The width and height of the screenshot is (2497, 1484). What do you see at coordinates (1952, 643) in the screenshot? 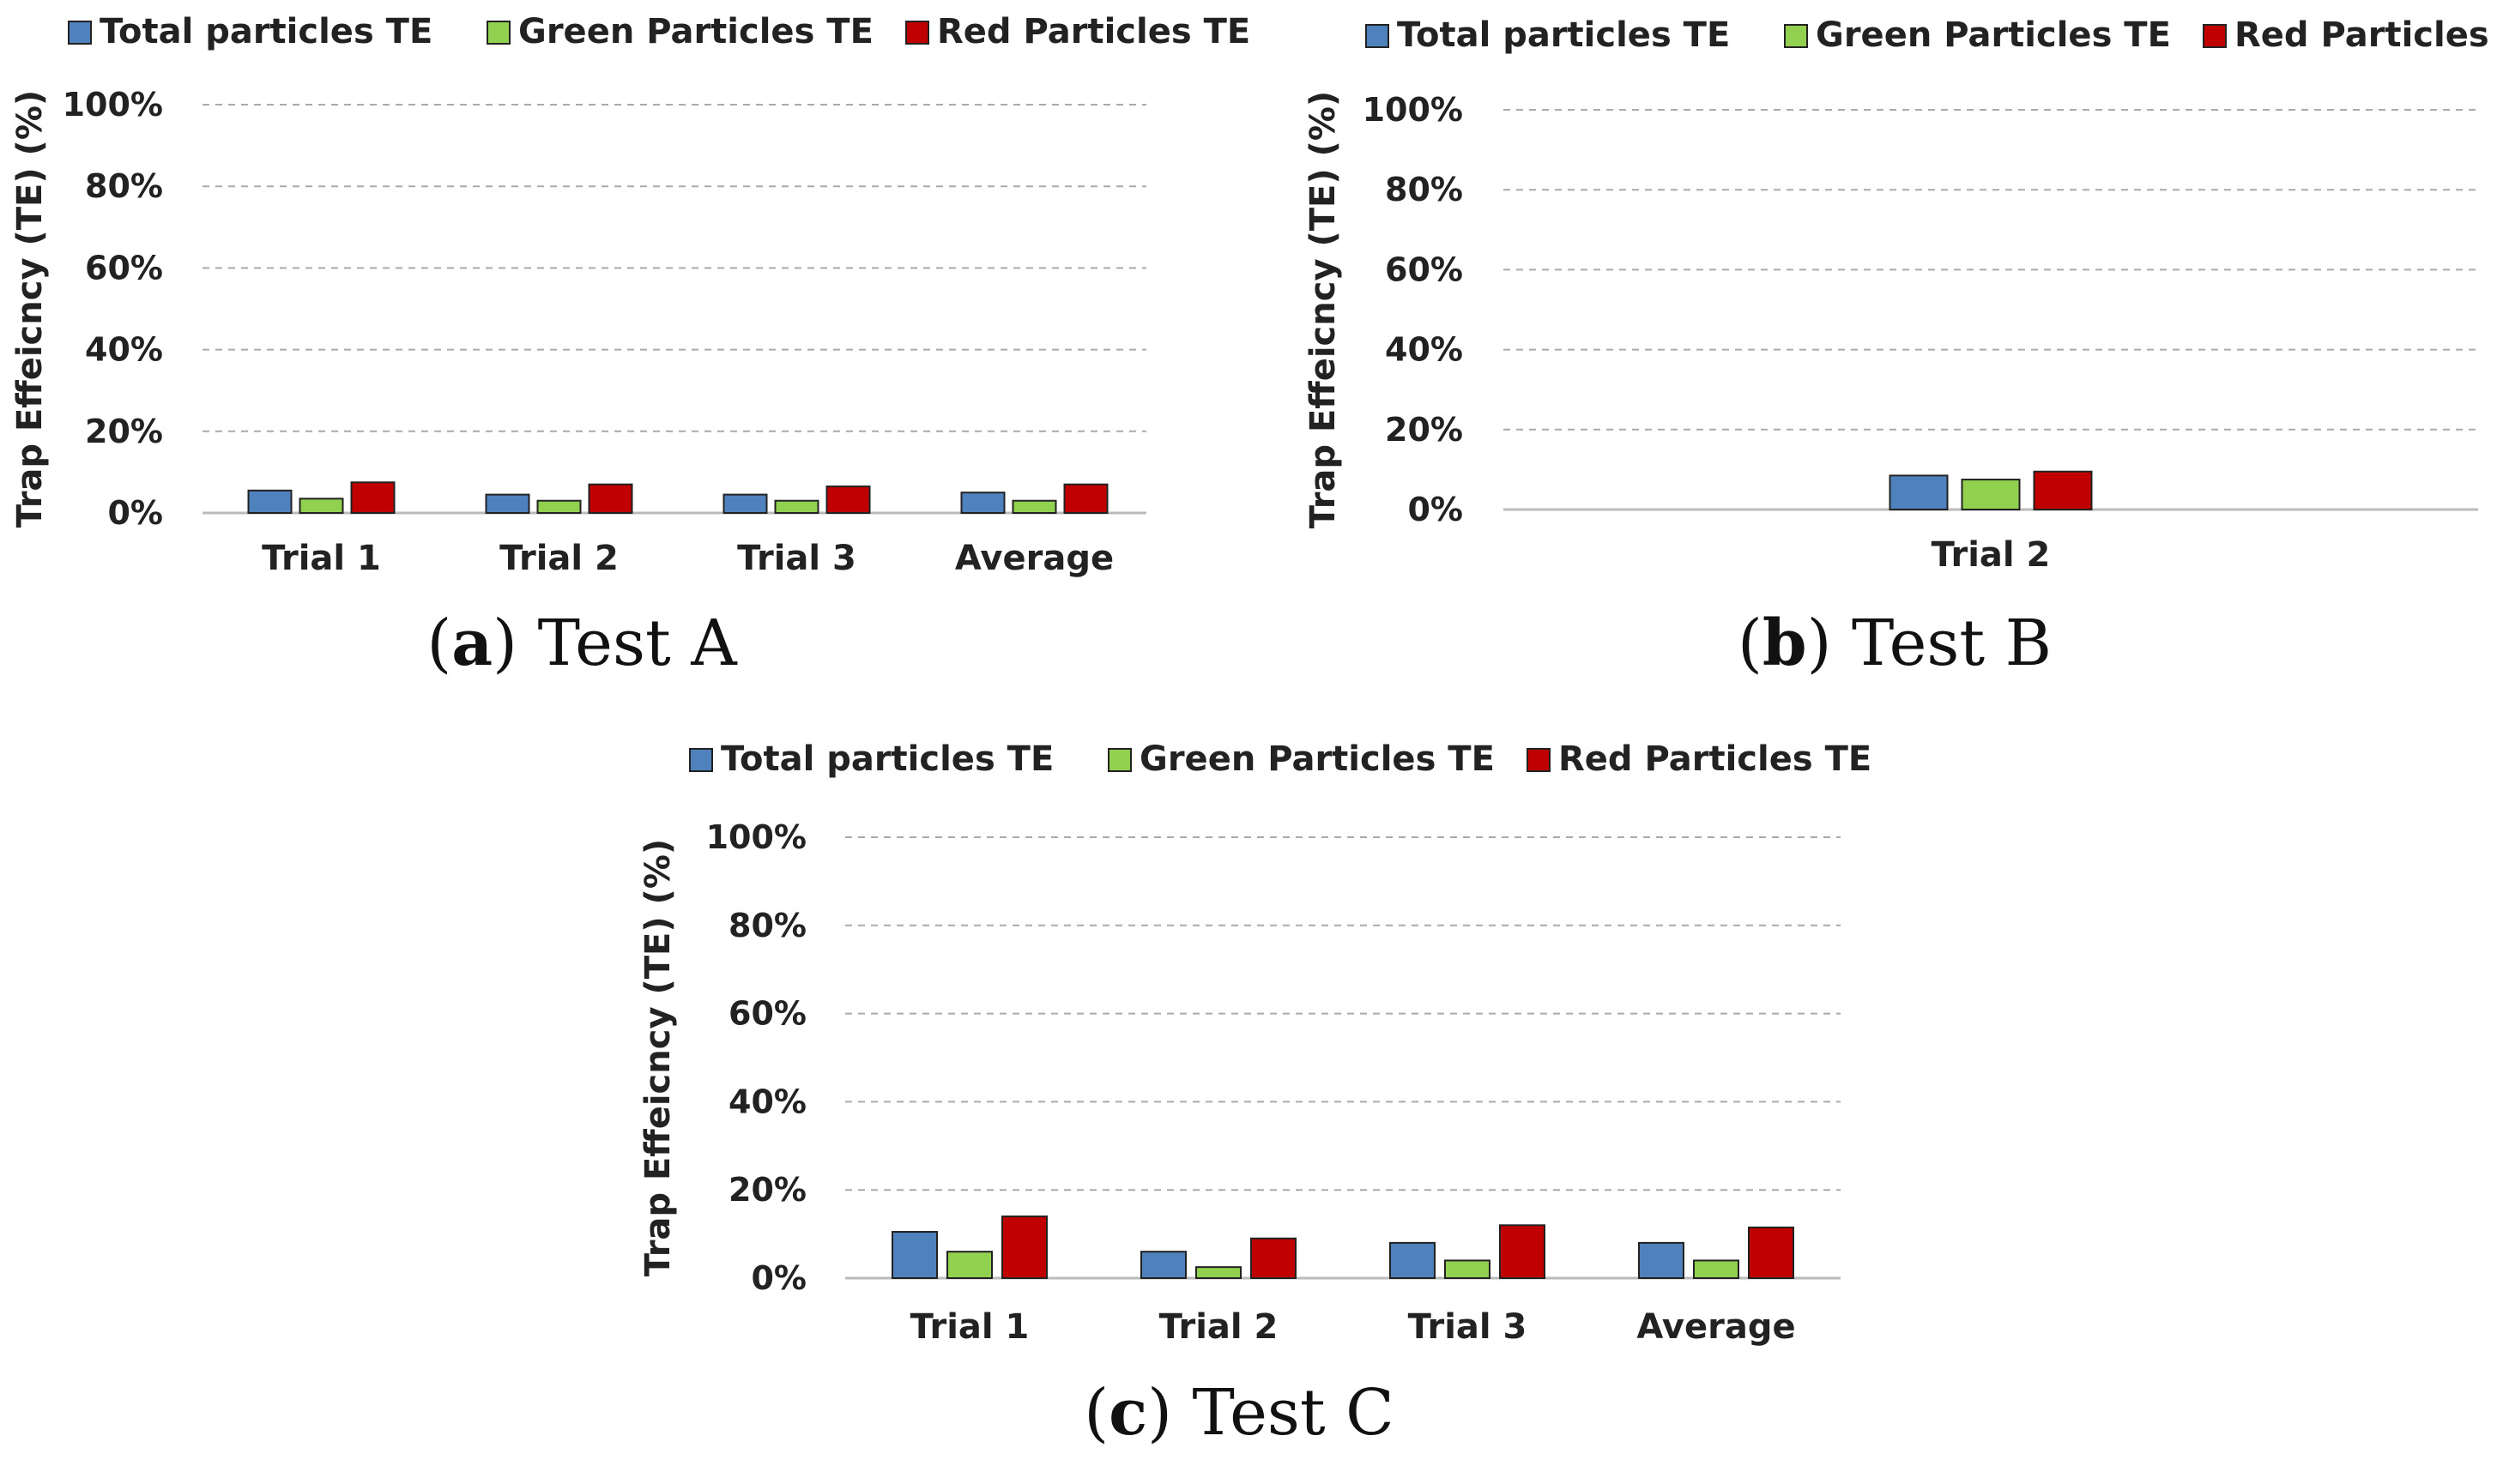
I see `caption-text: Test B` at bounding box center [1952, 643].